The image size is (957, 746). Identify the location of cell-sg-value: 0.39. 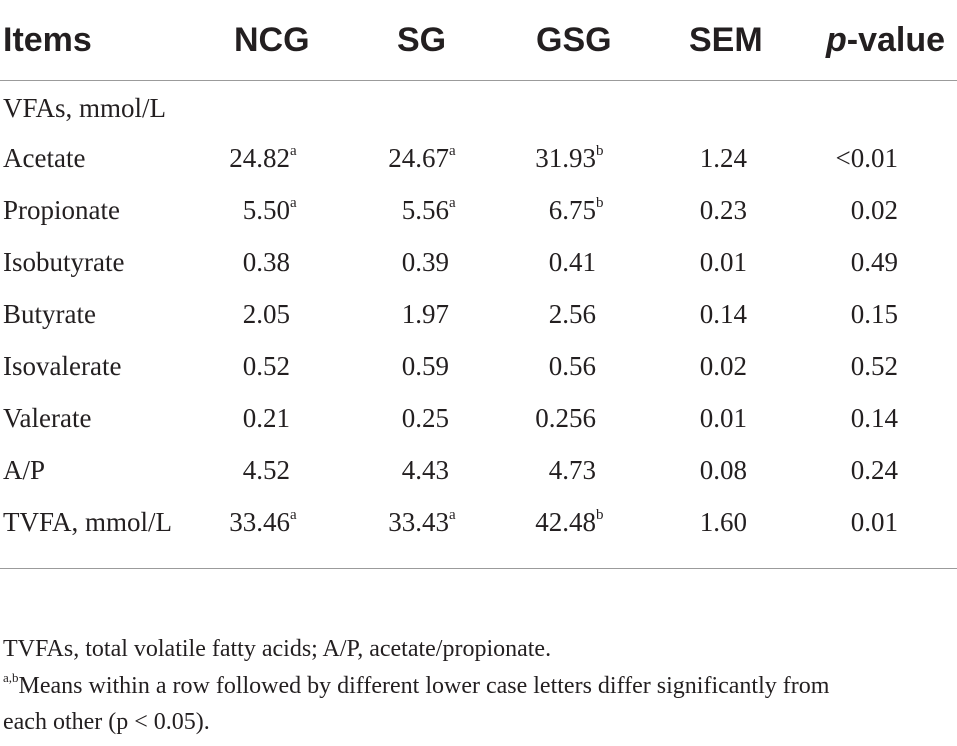
(425, 262).